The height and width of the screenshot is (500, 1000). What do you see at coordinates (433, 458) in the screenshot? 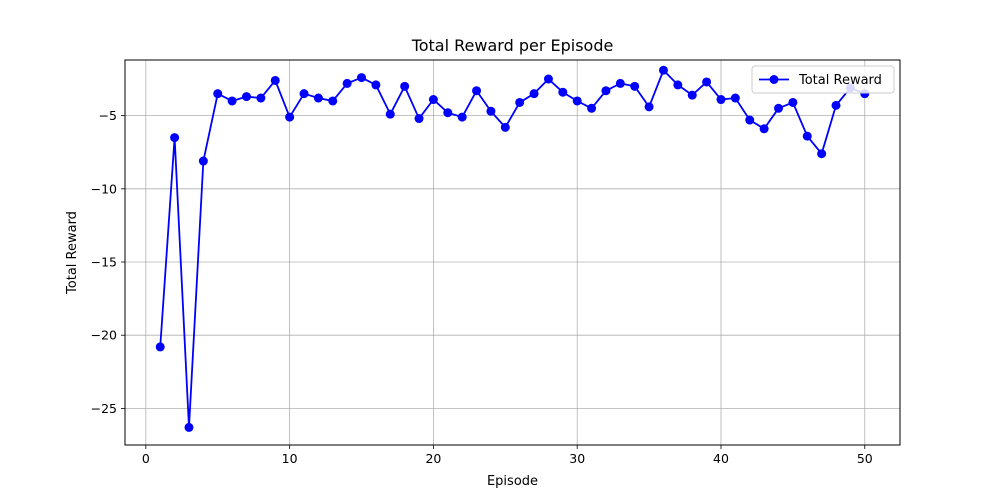
I see `x-tick-label: 20` at bounding box center [433, 458].